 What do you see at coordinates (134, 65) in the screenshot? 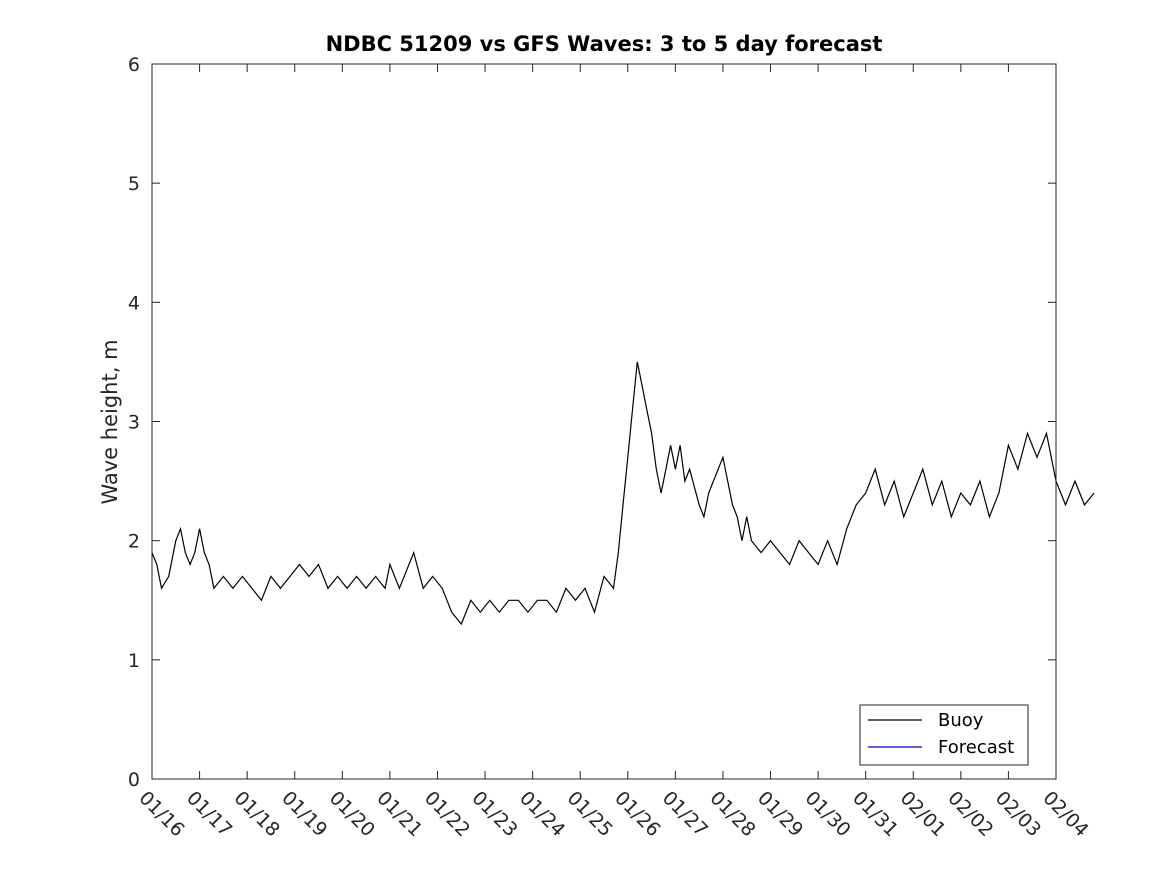
I see `y-tick-label: 6` at bounding box center [134, 65].